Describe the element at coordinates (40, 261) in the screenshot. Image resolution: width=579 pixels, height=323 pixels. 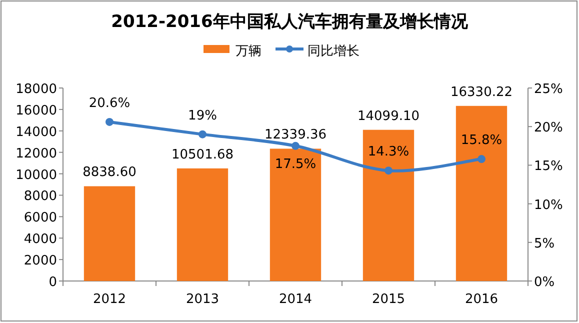
I see `y-tick-label: 2000` at that location.